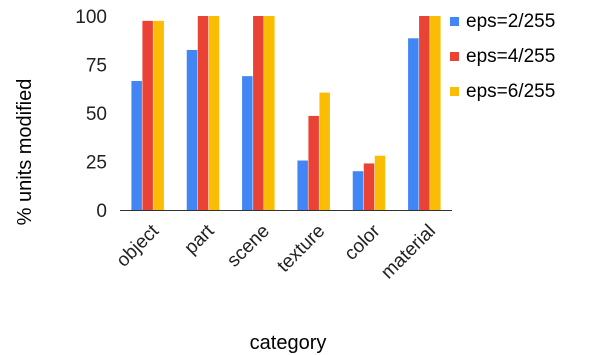  Describe the element at coordinates (136, 145) in the screenshot. I see `bar-object-eps=2/255` at that location.